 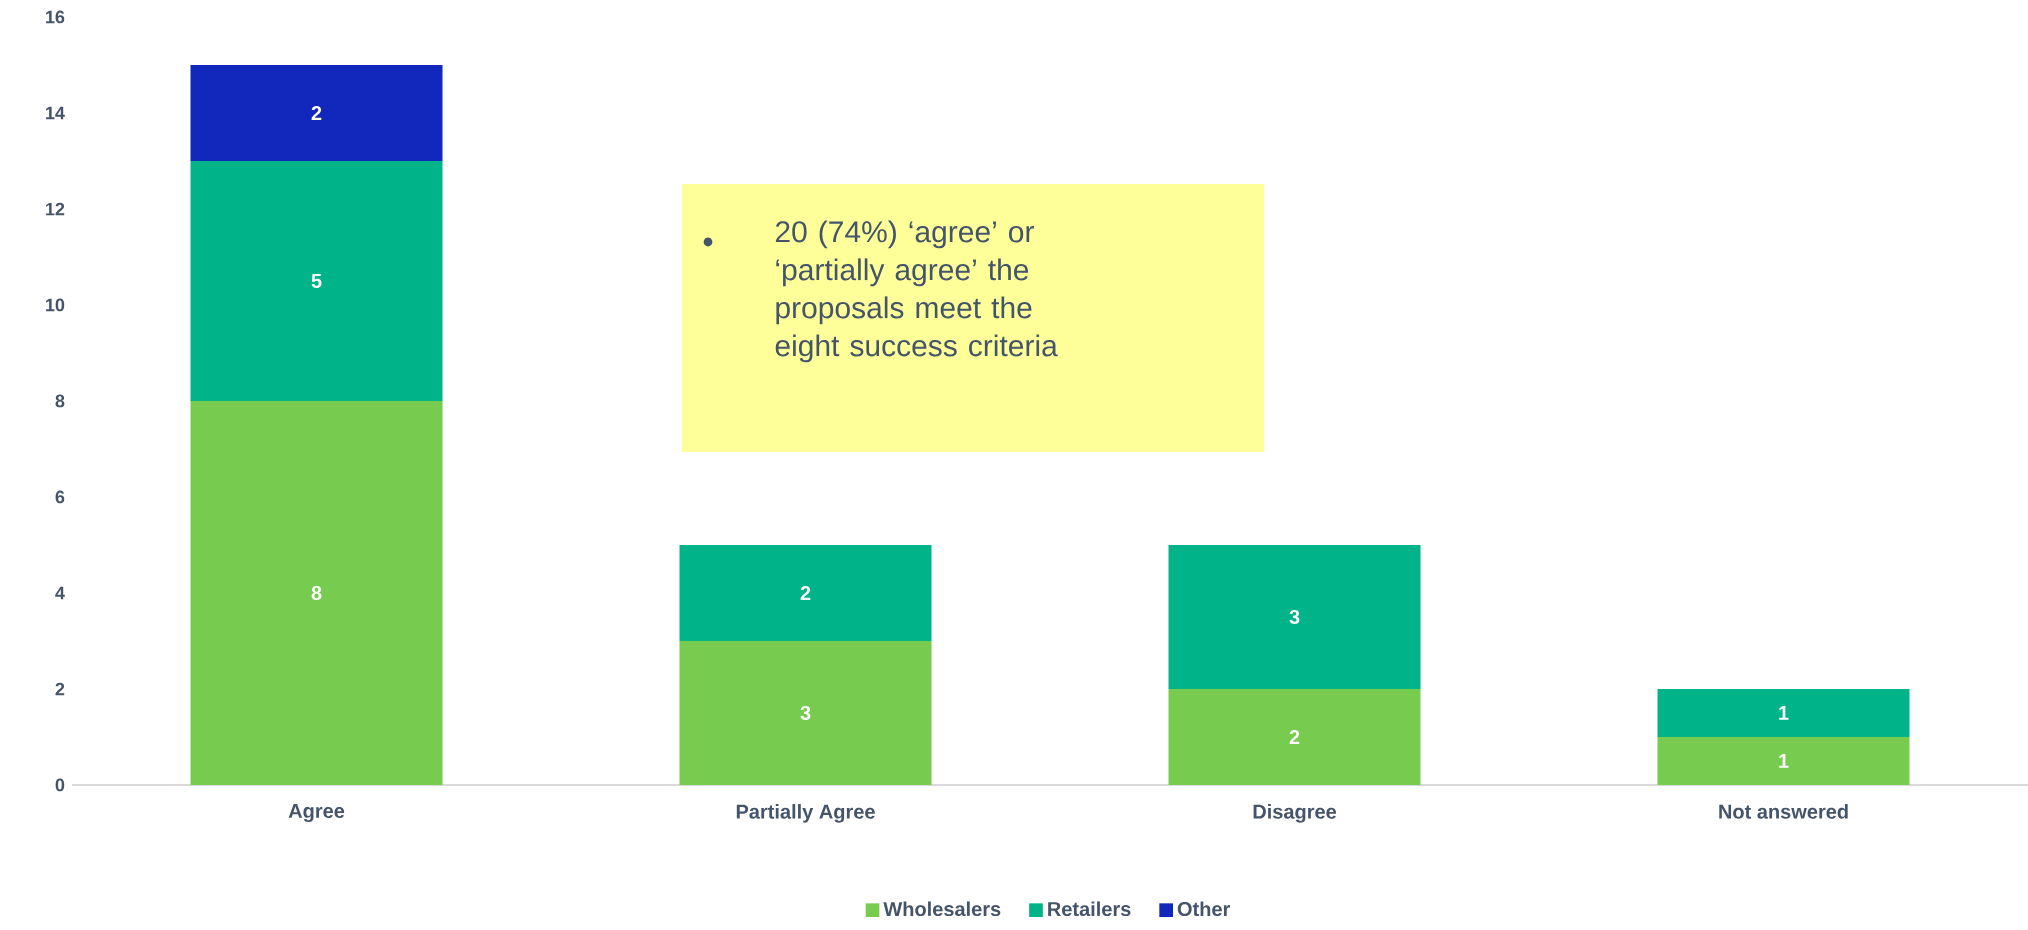 What do you see at coordinates (55, 305) in the screenshot?
I see `y-tick-label: 10` at bounding box center [55, 305].